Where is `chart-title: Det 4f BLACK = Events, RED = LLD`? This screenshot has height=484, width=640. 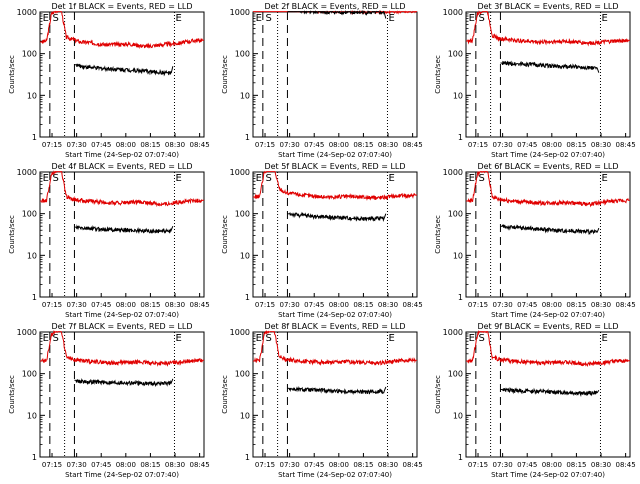 chart-title: Det 4f BLACK = Events, RED = LLD is located at coordinates (121, 166).